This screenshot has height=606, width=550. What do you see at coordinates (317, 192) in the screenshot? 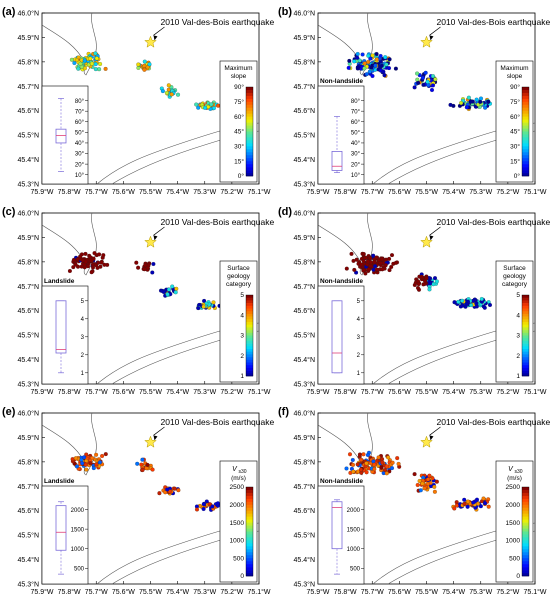
I see `lon-tick-label: 75.9°W` at bounding box center [317, 192].